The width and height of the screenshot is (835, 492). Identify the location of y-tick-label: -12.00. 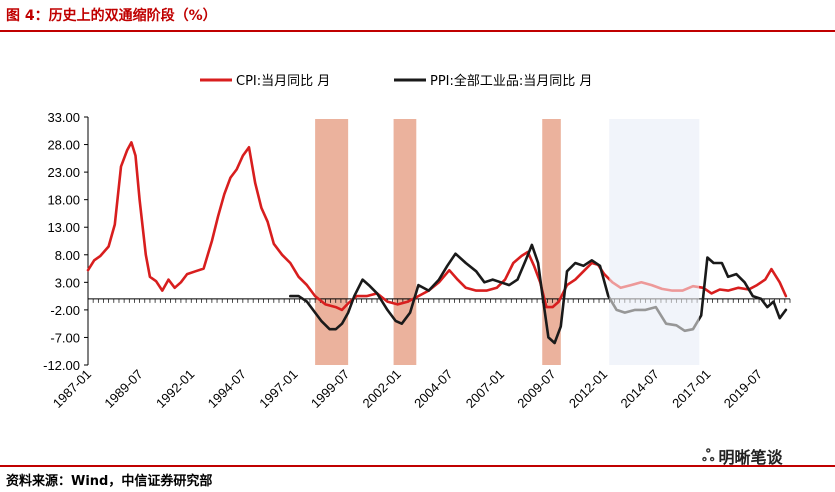
(61, 365).